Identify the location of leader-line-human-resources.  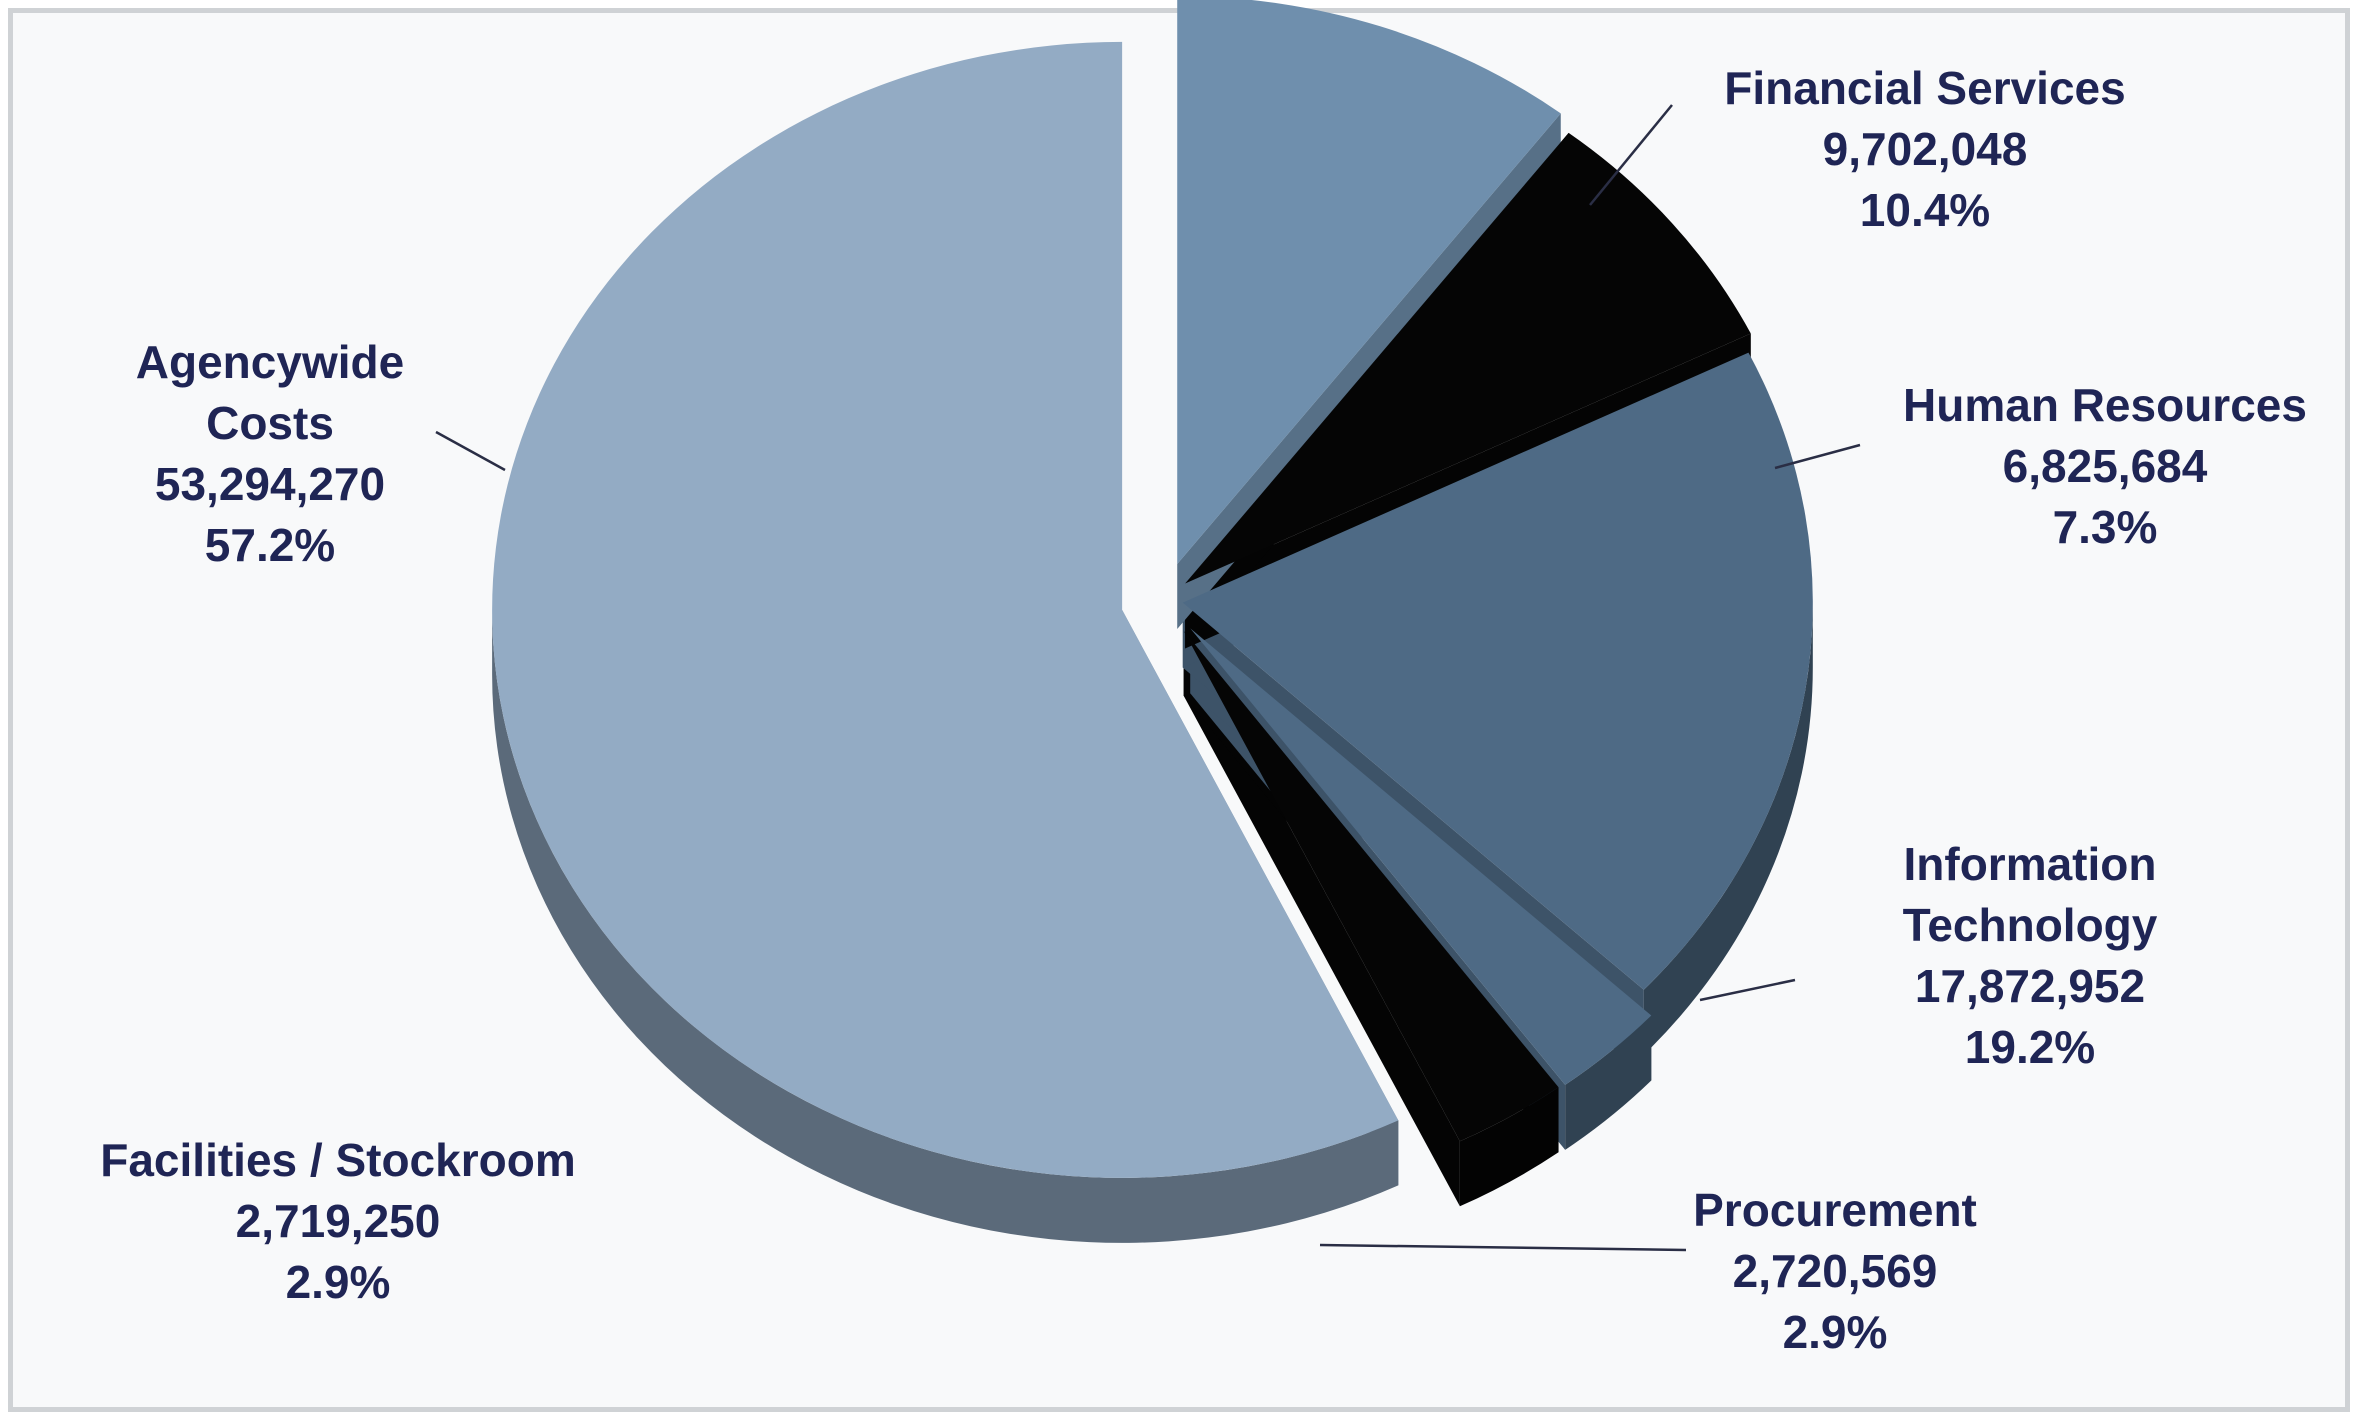
(1817, 456).